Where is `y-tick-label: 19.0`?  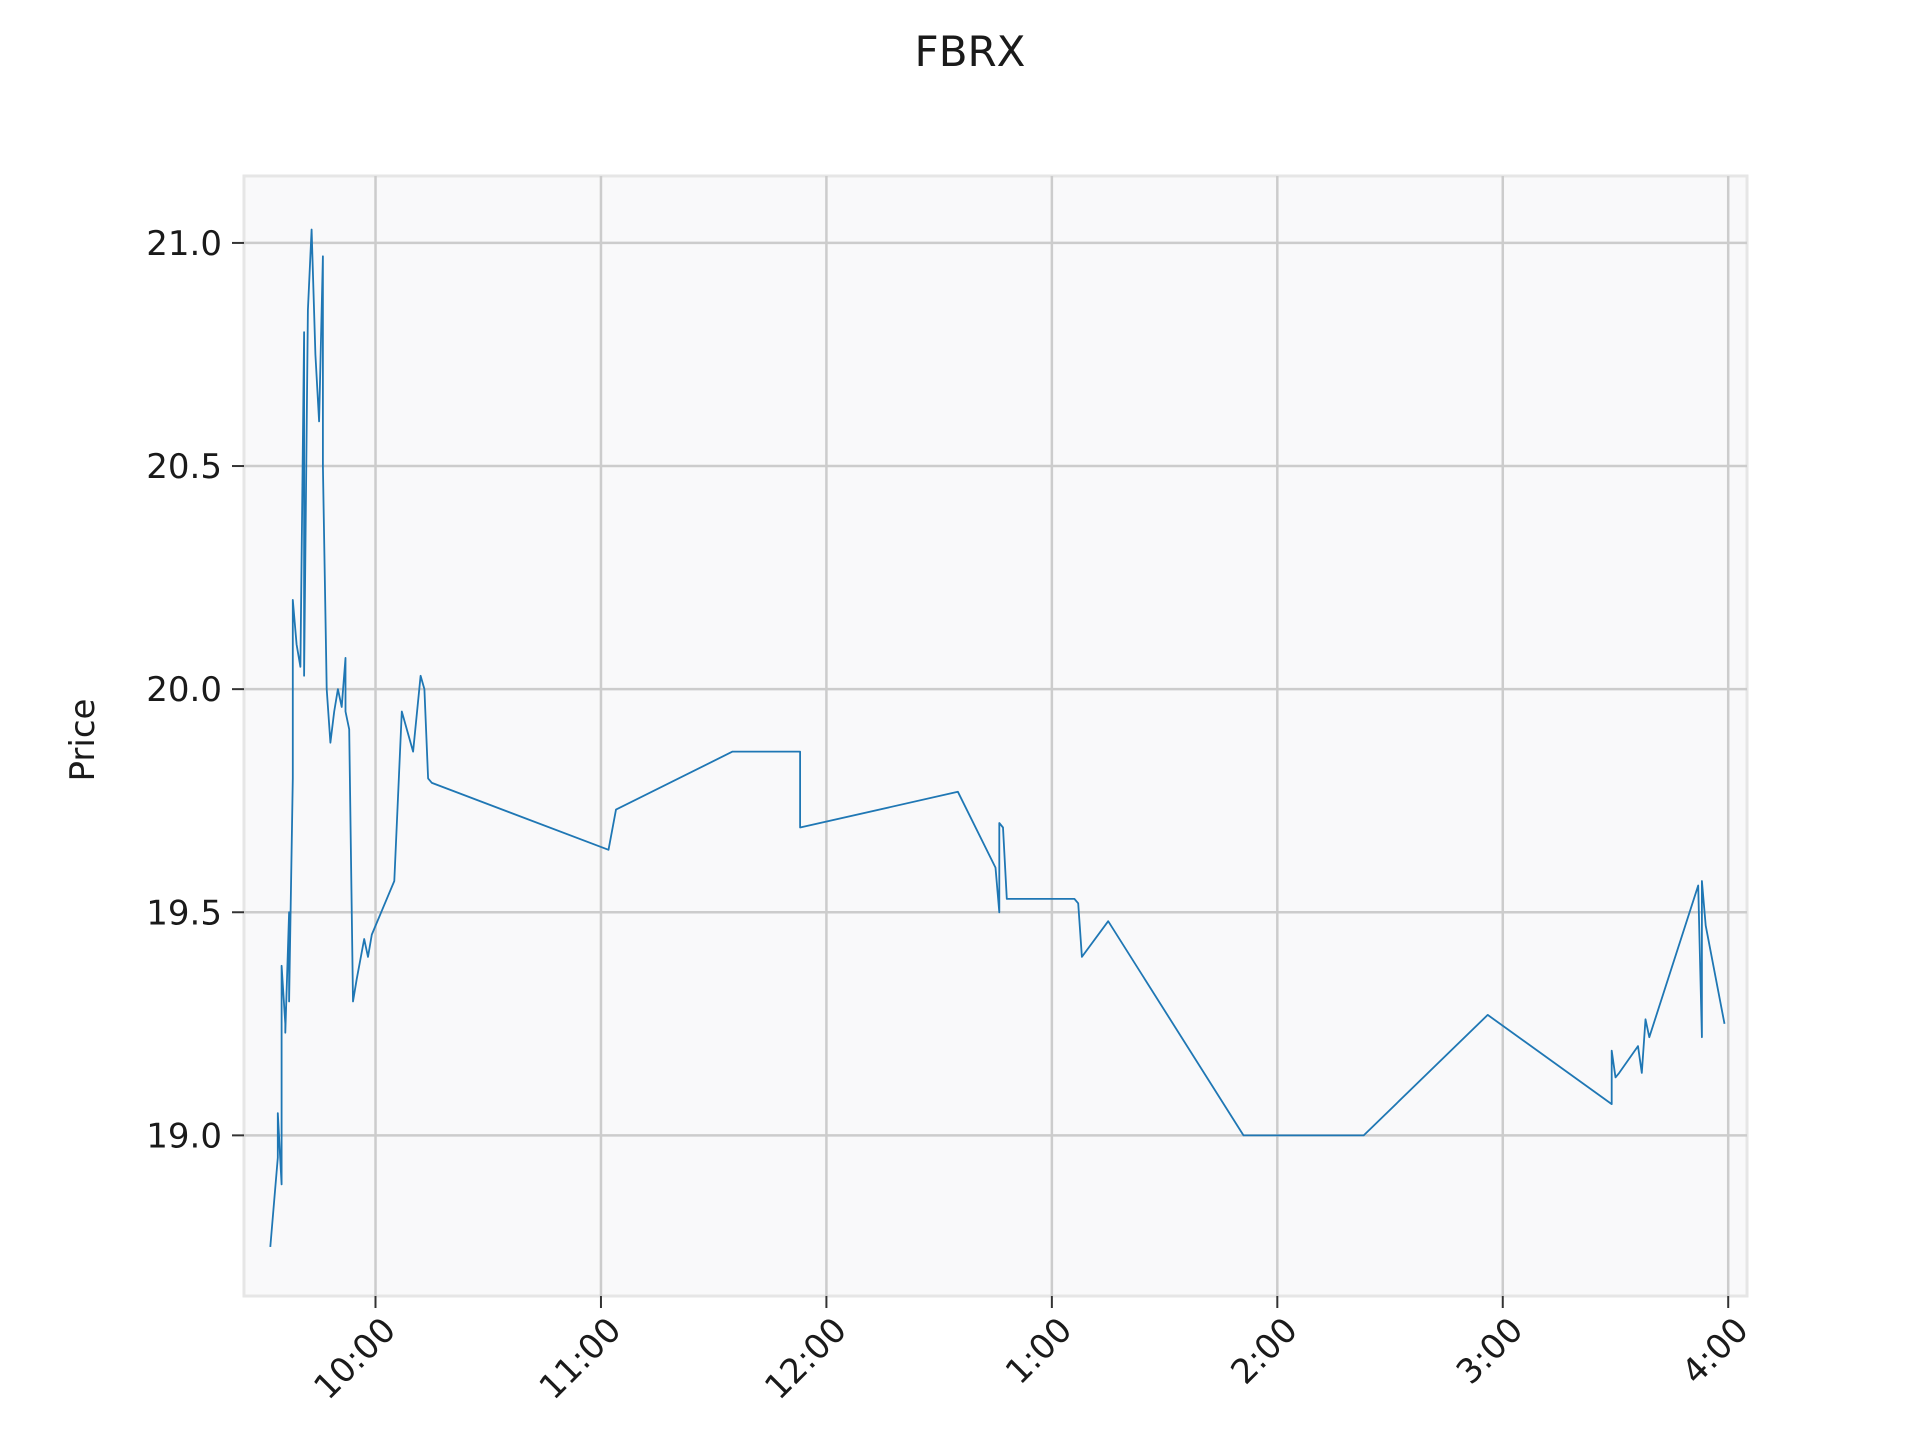
y-tick-label: 19.0 is located at coordinates (184, 1136).